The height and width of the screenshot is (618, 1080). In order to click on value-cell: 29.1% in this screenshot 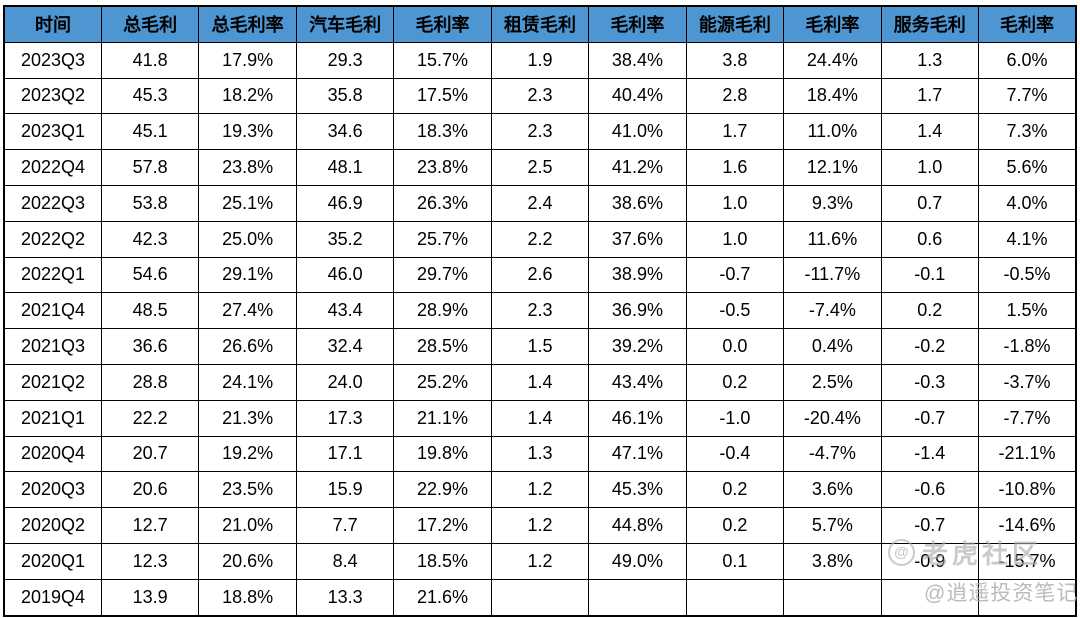, I will do `click(247, 275)`.